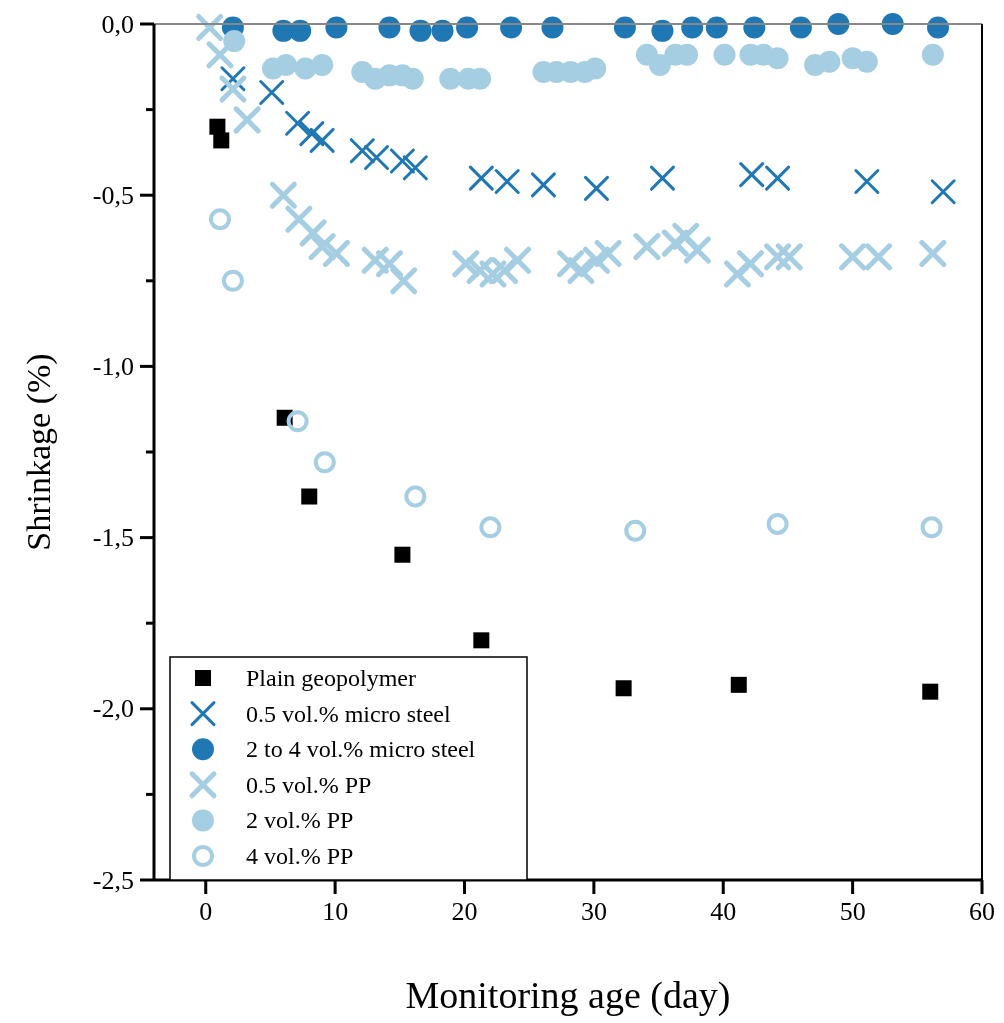 Image resolution: width=1004 pixels, height=1023 pixels. What do you see at coordinates (464, 911) in the screenshot?
I see `x-tick-label: 20` at bounding box center [464, 911].